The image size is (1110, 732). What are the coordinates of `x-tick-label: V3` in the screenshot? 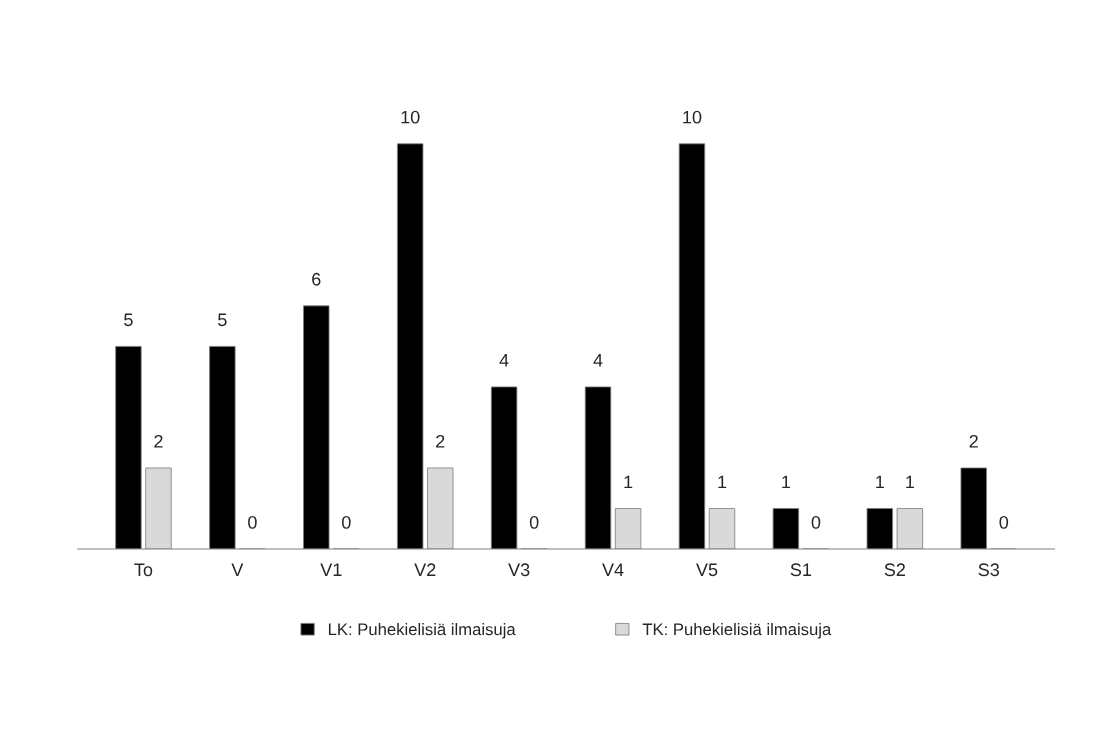 It's located at (519, 570).